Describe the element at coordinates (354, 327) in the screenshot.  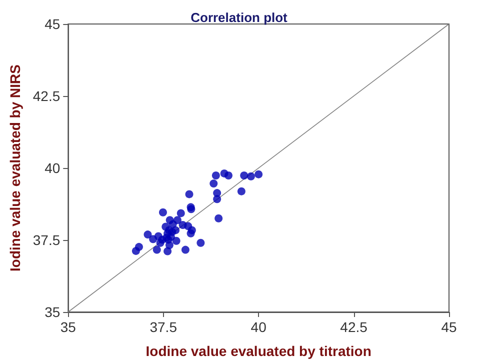
I see `x-tick-label: 42.5` at that location.